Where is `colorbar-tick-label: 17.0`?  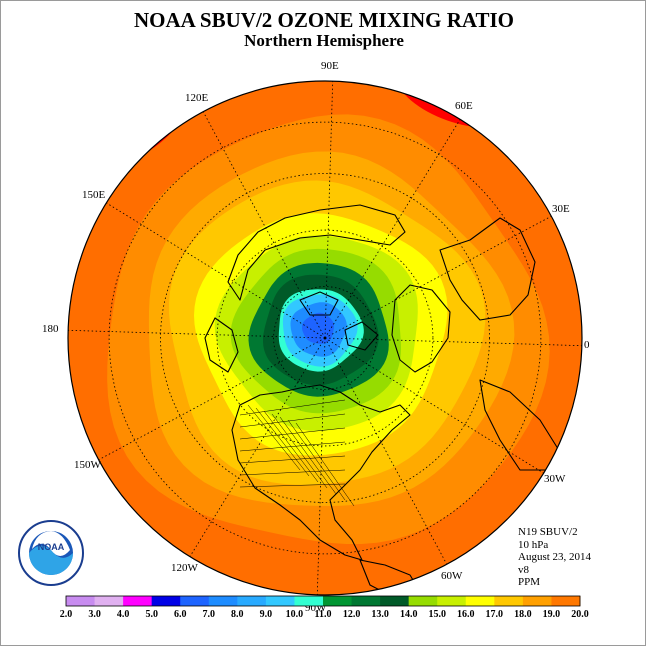 colorbar-tick-label: 17.0 is located at coordinates (494, 614).